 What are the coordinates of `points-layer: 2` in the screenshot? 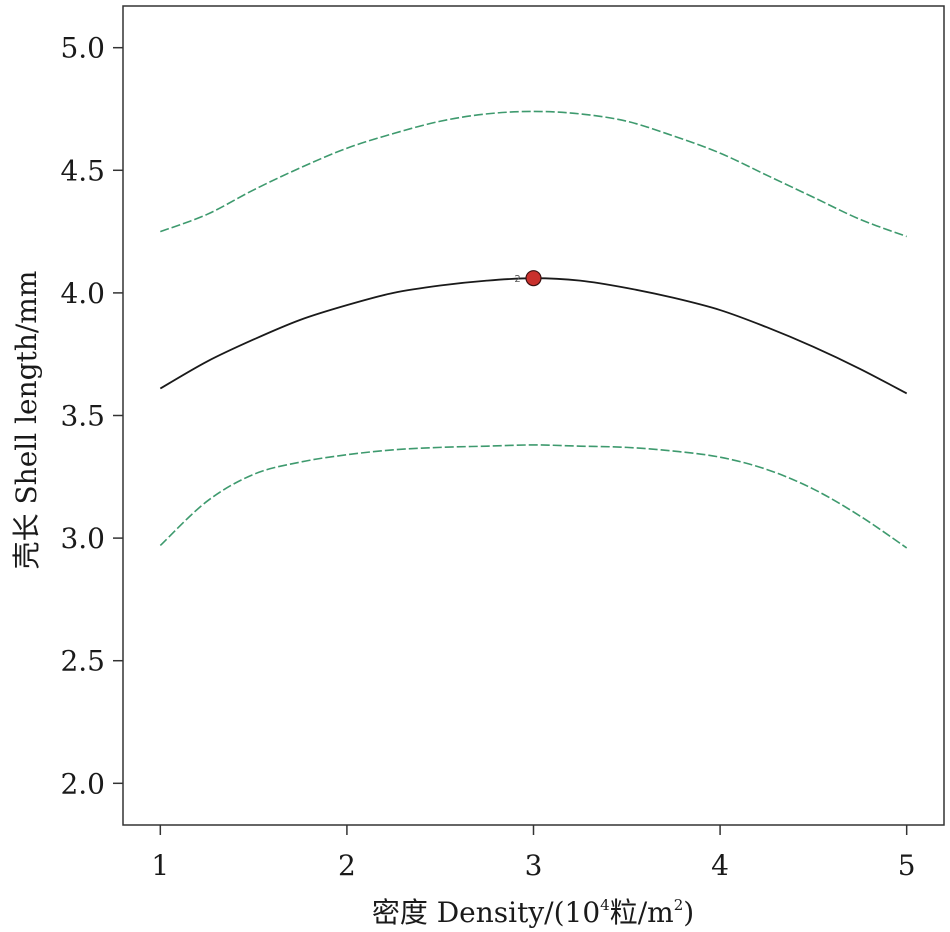 It's located at (528, 278).